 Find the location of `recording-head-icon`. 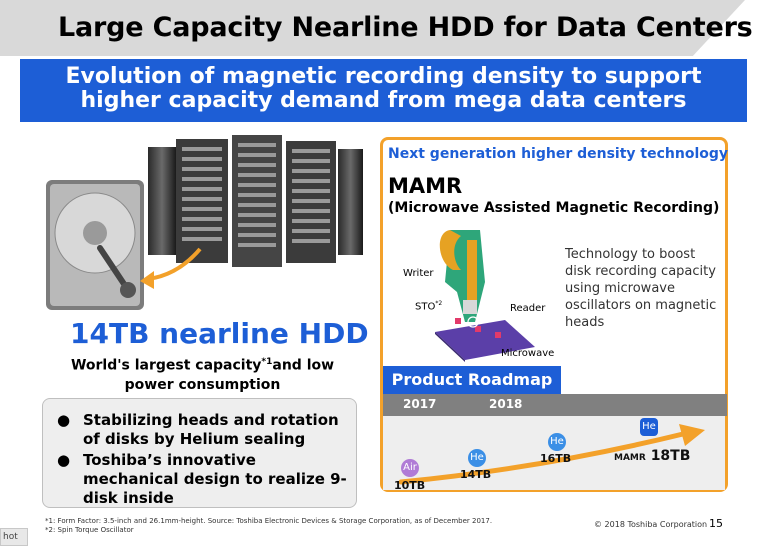

recording-head-icon is located at coordinates (485, 296).